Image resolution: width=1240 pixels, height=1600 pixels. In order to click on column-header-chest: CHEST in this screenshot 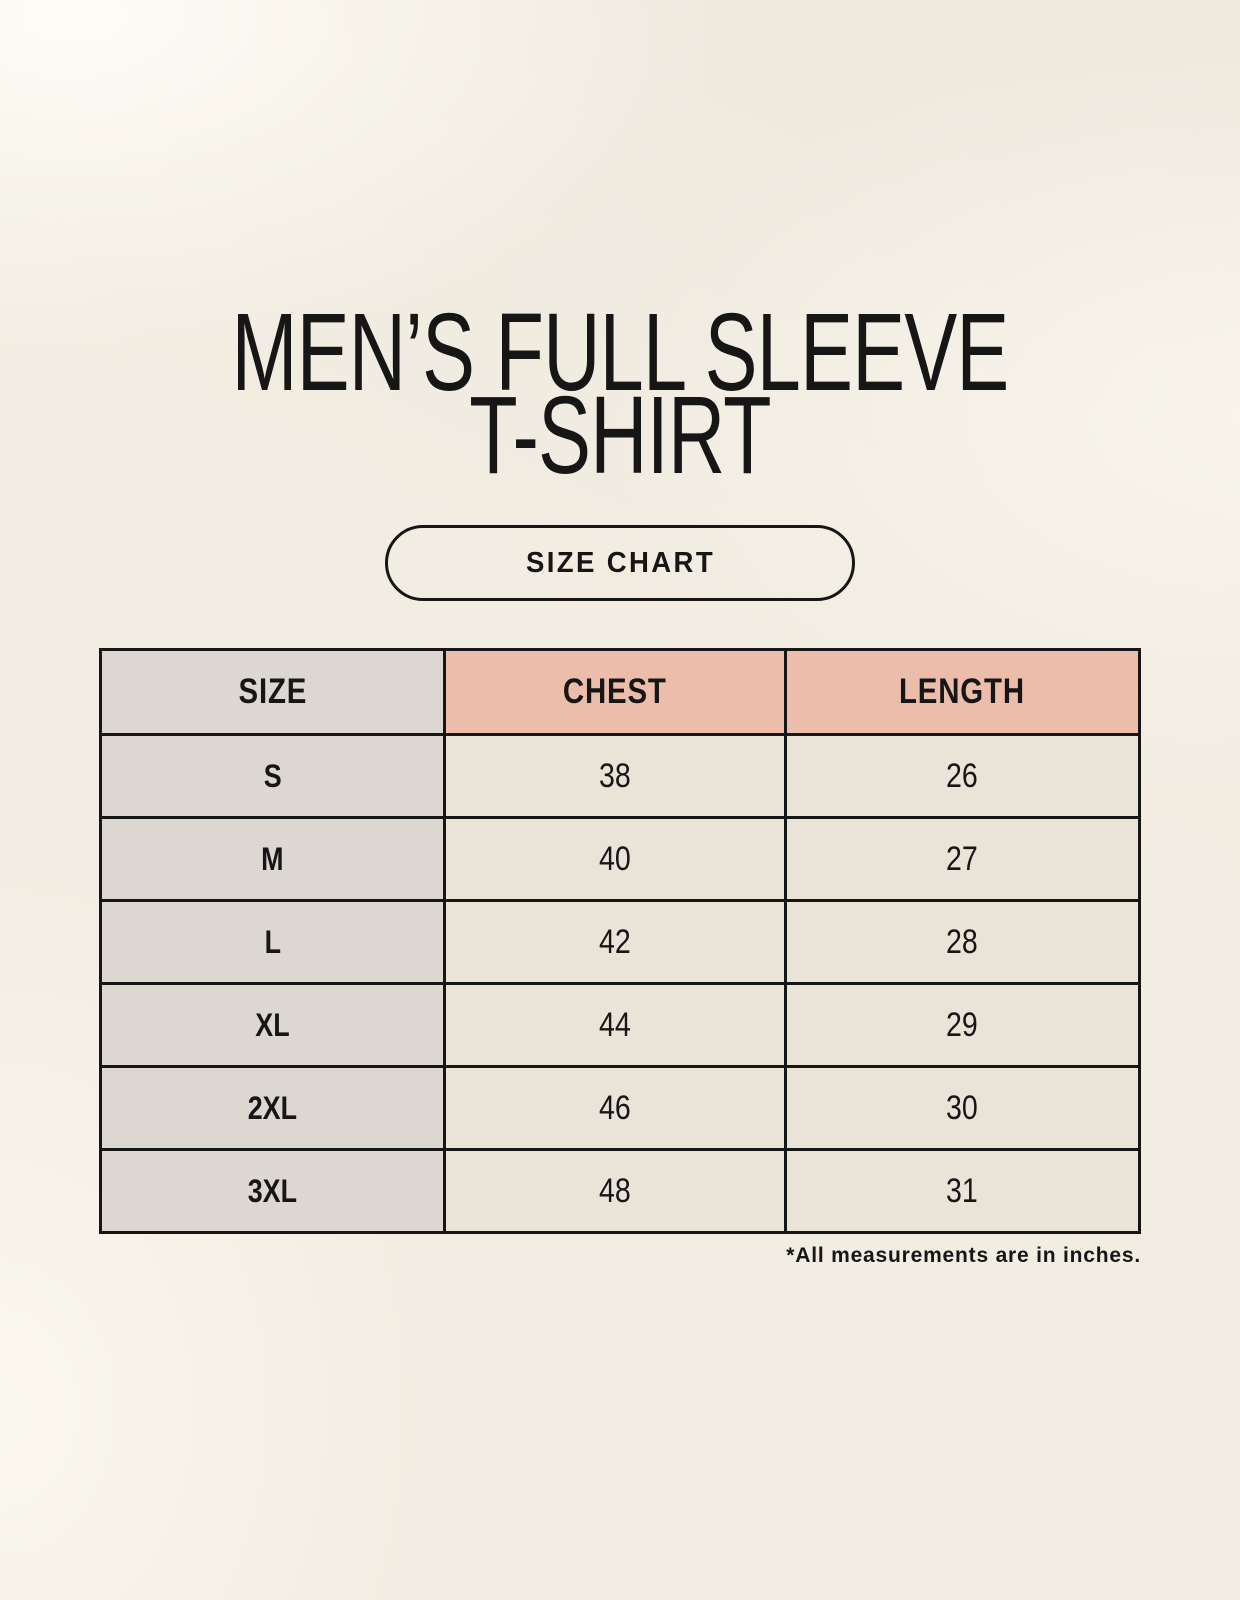, I will do `click(614, 692)`.